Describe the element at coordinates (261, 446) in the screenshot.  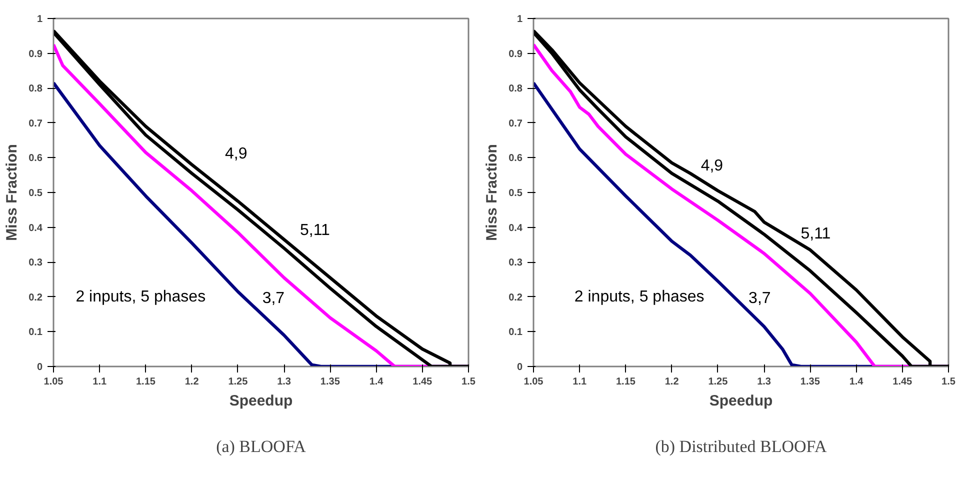
I see `text: (a) BLOOFA` at that location.